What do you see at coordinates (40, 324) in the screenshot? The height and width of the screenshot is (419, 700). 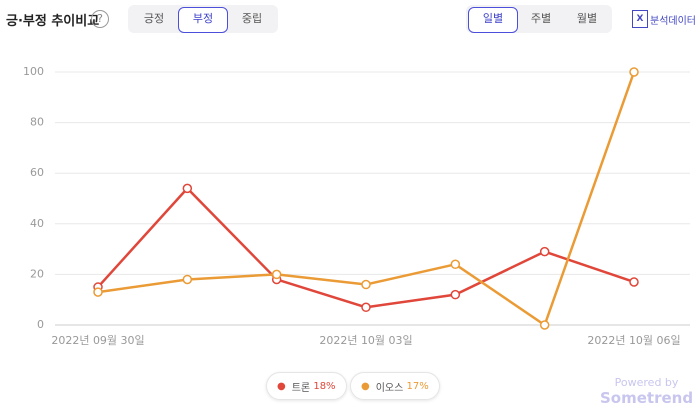 I see `y-tick-label: 0` at bounding box center [40, 324].